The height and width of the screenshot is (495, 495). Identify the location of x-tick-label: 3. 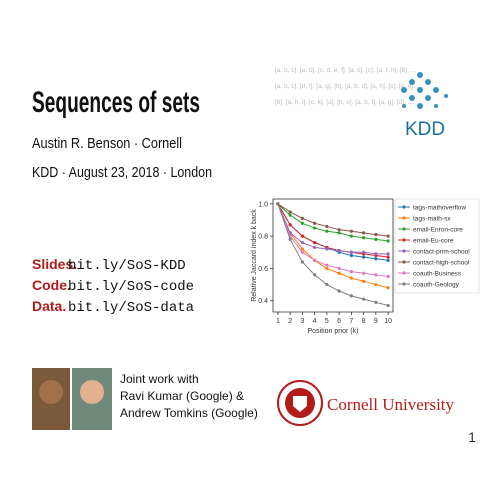
(302, 321).